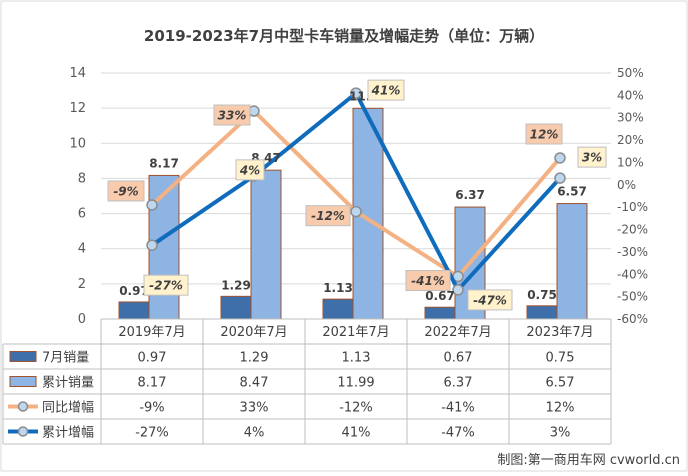 The width and height of the screenshot is (688, 476). What do you see at coordinates (152, 433) in the screenshot?
I see `table-cell: -27%` at bounding box center [152, 433].